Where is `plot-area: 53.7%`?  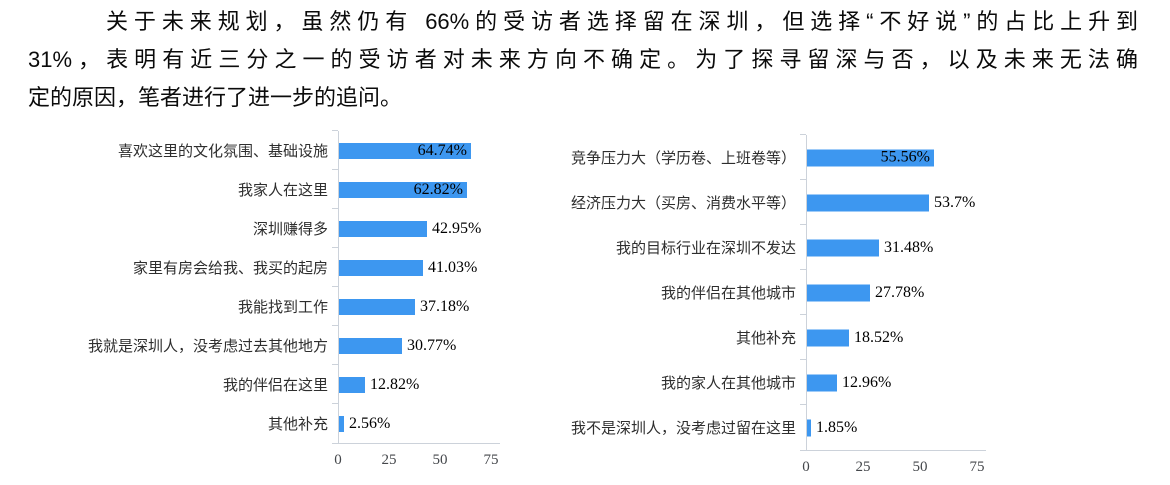 plot-area: 53.7% is located at coordinates (893, 202).